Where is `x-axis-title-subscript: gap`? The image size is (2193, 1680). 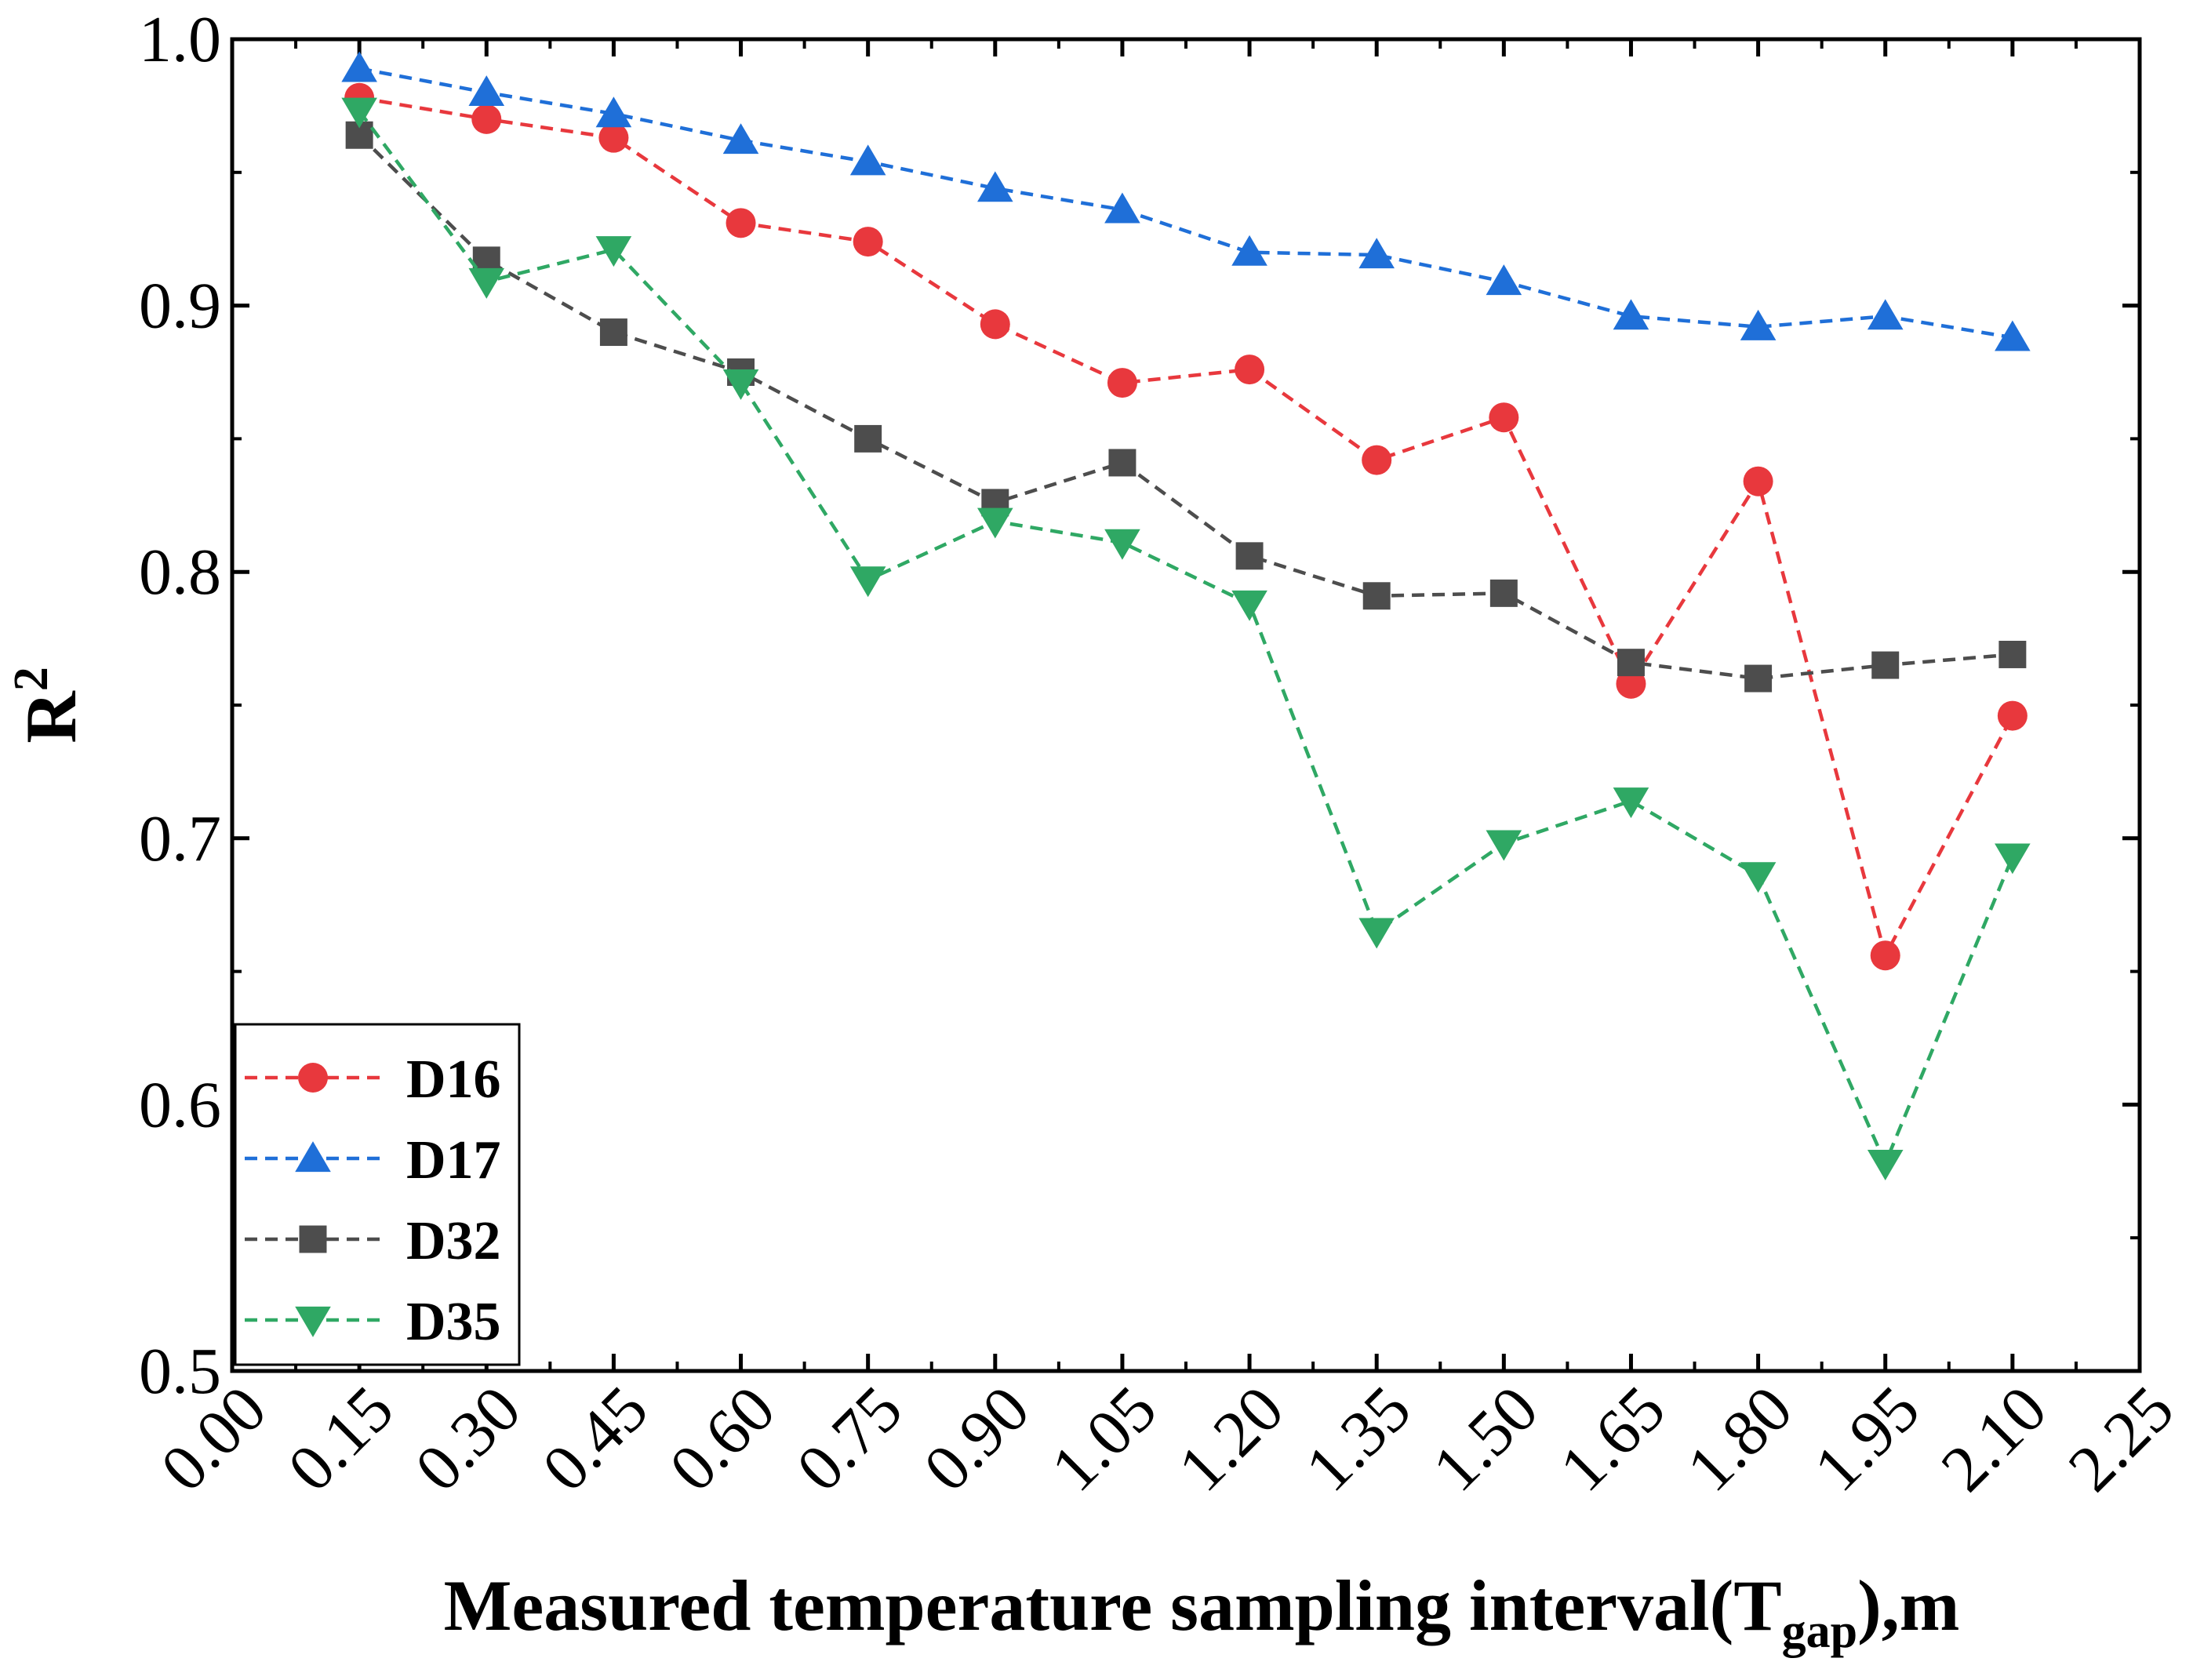 x-axis-title-subscript: gap is located at coordinates (1819, 1631).